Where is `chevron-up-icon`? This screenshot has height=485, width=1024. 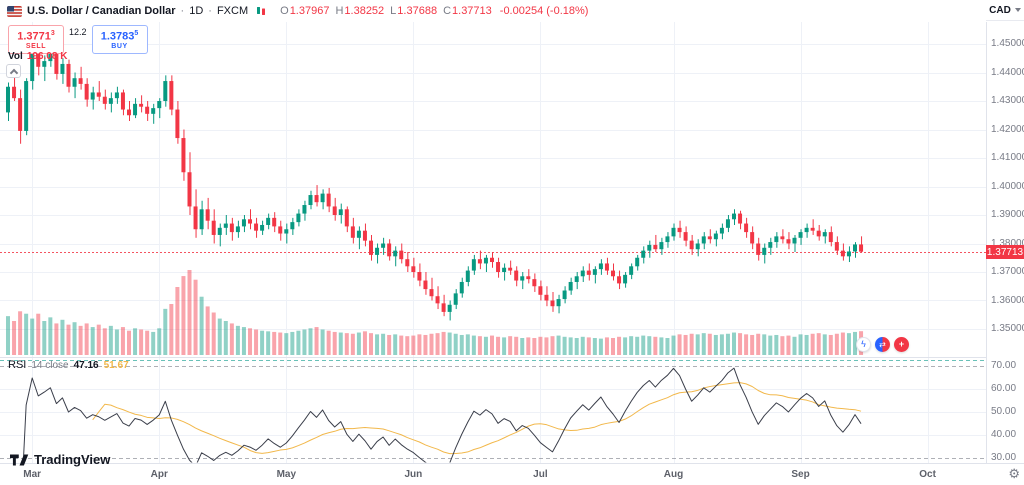
chevron-up-icon is located at coordinates (13, 72).